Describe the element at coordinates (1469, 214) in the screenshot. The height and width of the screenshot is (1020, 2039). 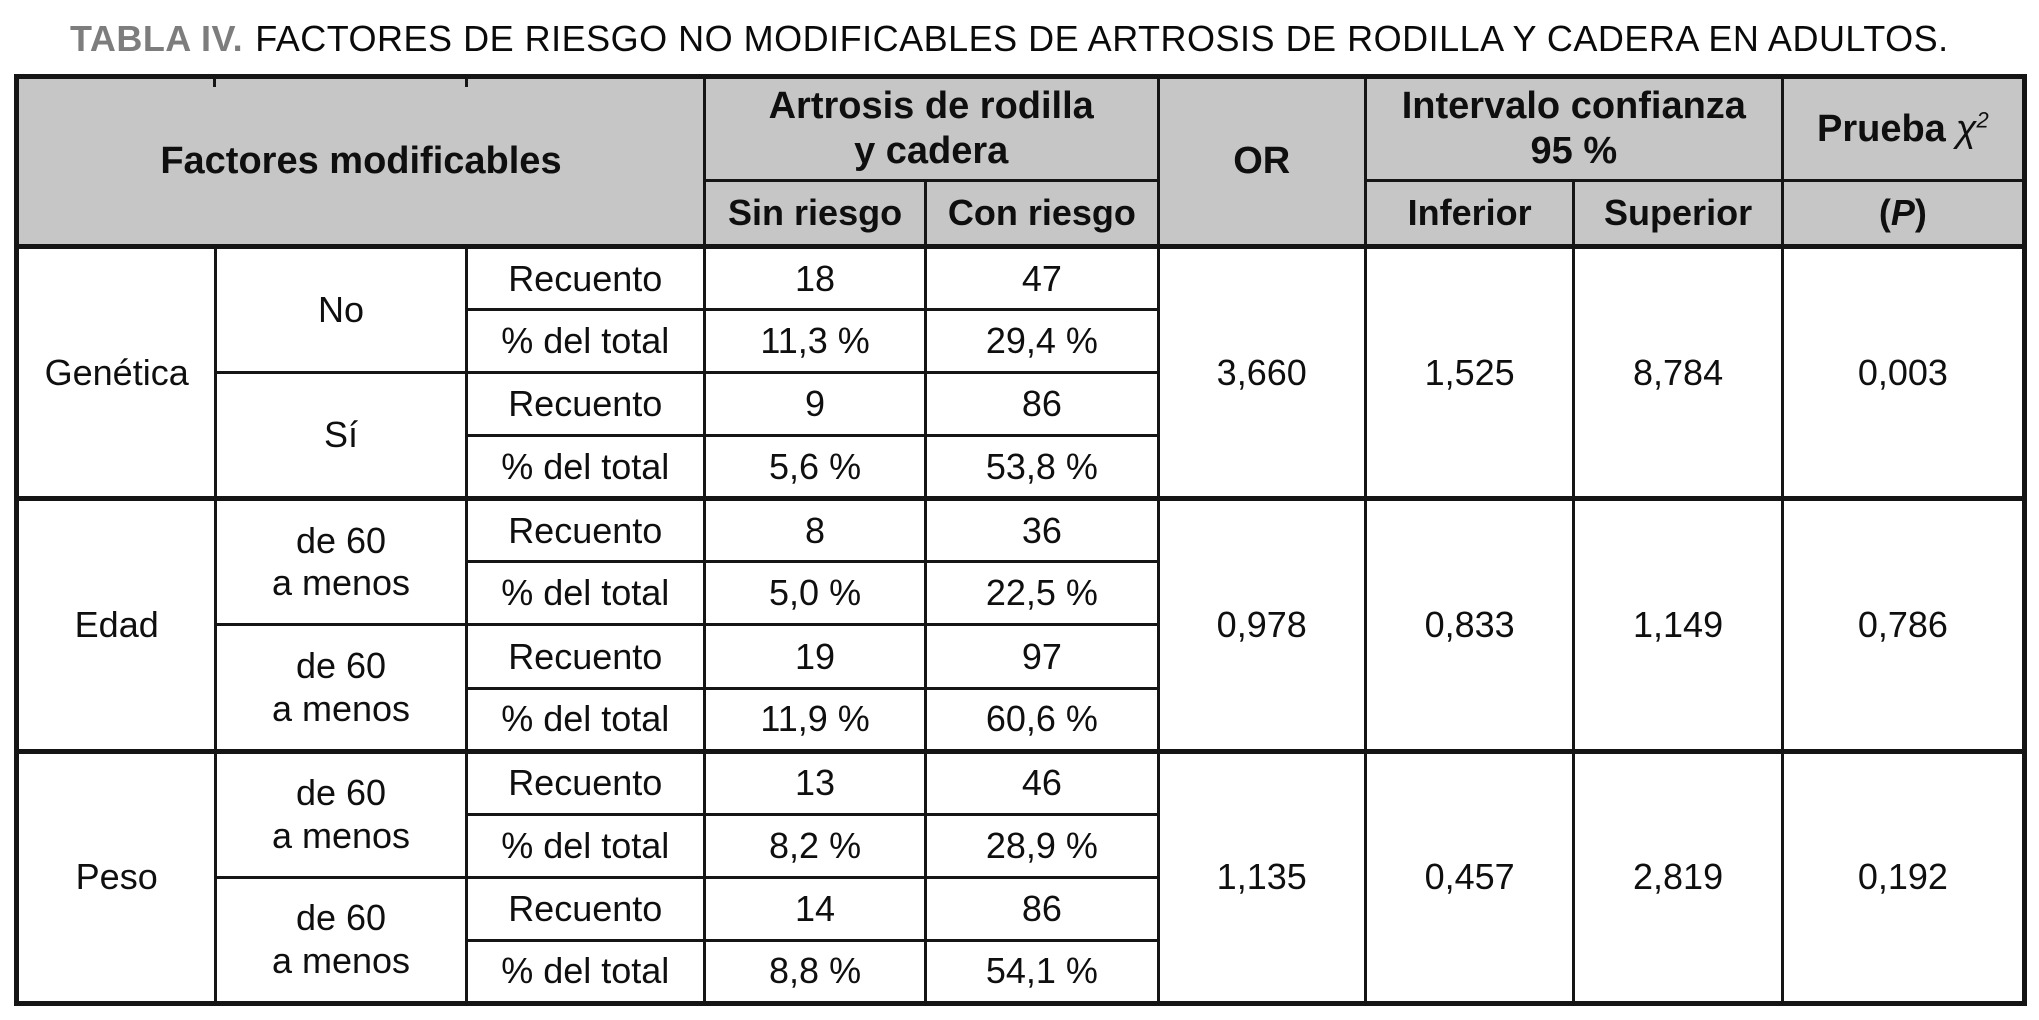
I see `header-inferior: Inferior` at that location.